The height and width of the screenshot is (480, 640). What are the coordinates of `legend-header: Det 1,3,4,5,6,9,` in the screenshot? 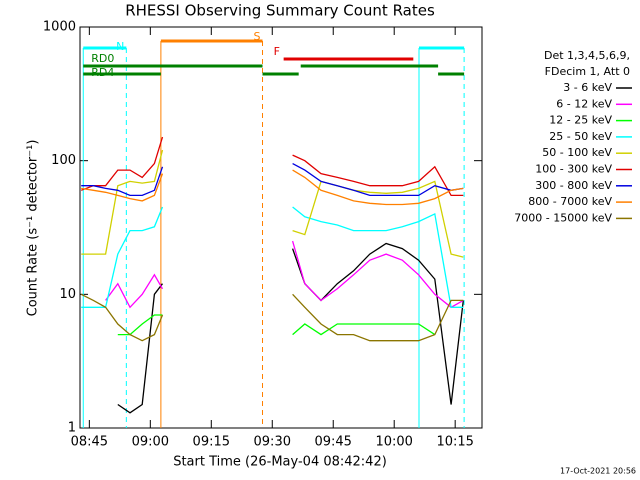 It's located at (587, 55).